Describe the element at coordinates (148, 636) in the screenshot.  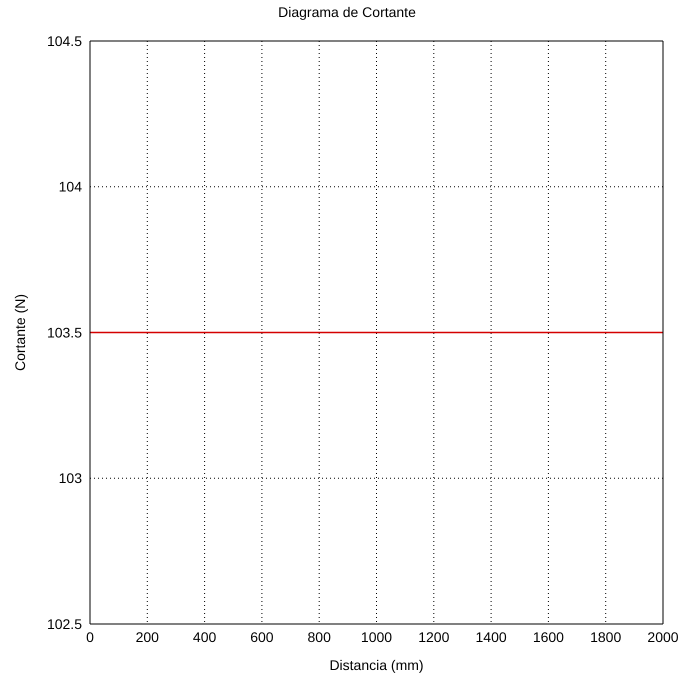
I see `x-tick-label: 200` at that location.